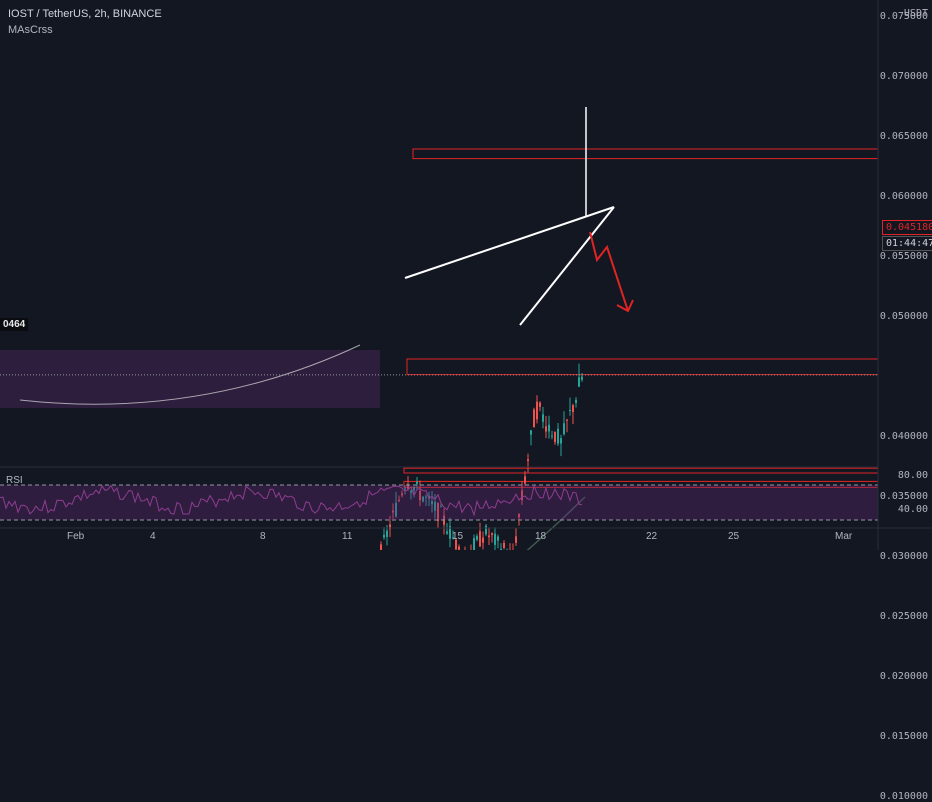 This screenshot has height=802, width=932. Describe the element at coordinates (190, 379) in the screenshot. I see `range-box` at that location.